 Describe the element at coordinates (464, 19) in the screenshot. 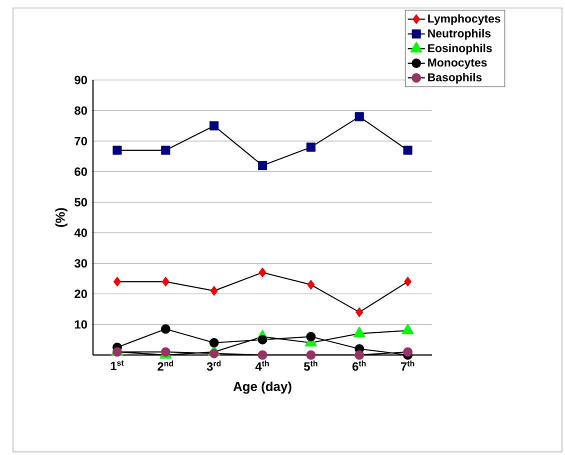

I see `legend-label: Lymphocytes` at that location.